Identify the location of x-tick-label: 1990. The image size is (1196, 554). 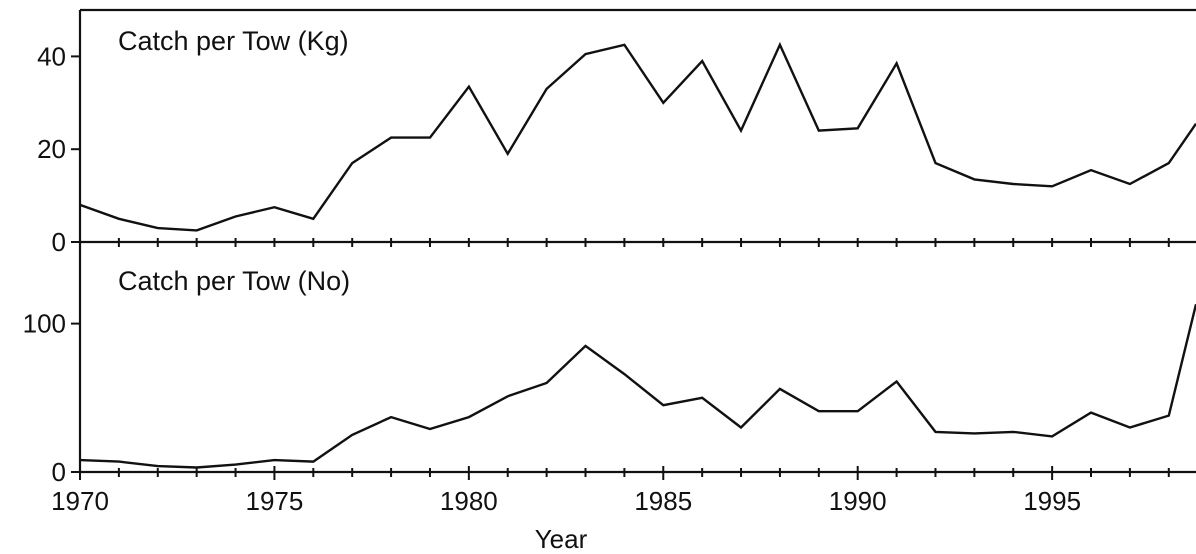
(858, 501).